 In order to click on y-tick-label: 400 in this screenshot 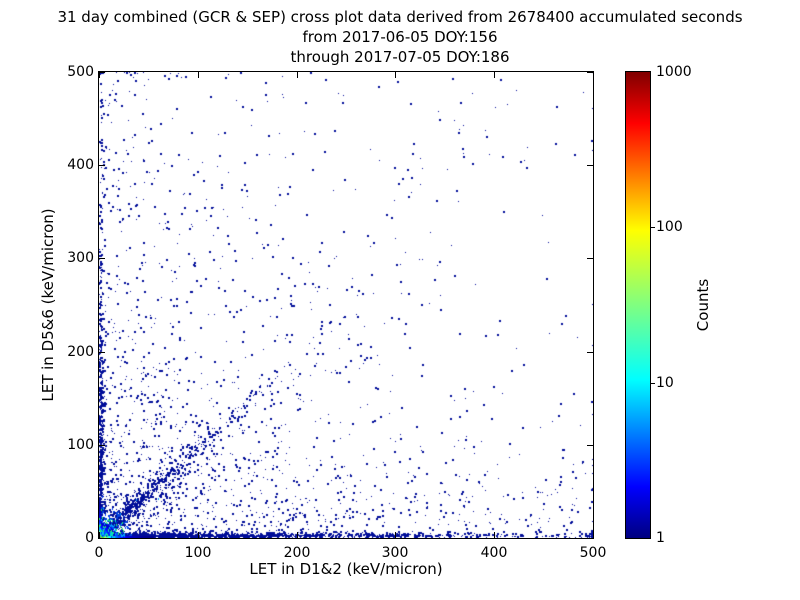, I will do `click(80, 165)`.